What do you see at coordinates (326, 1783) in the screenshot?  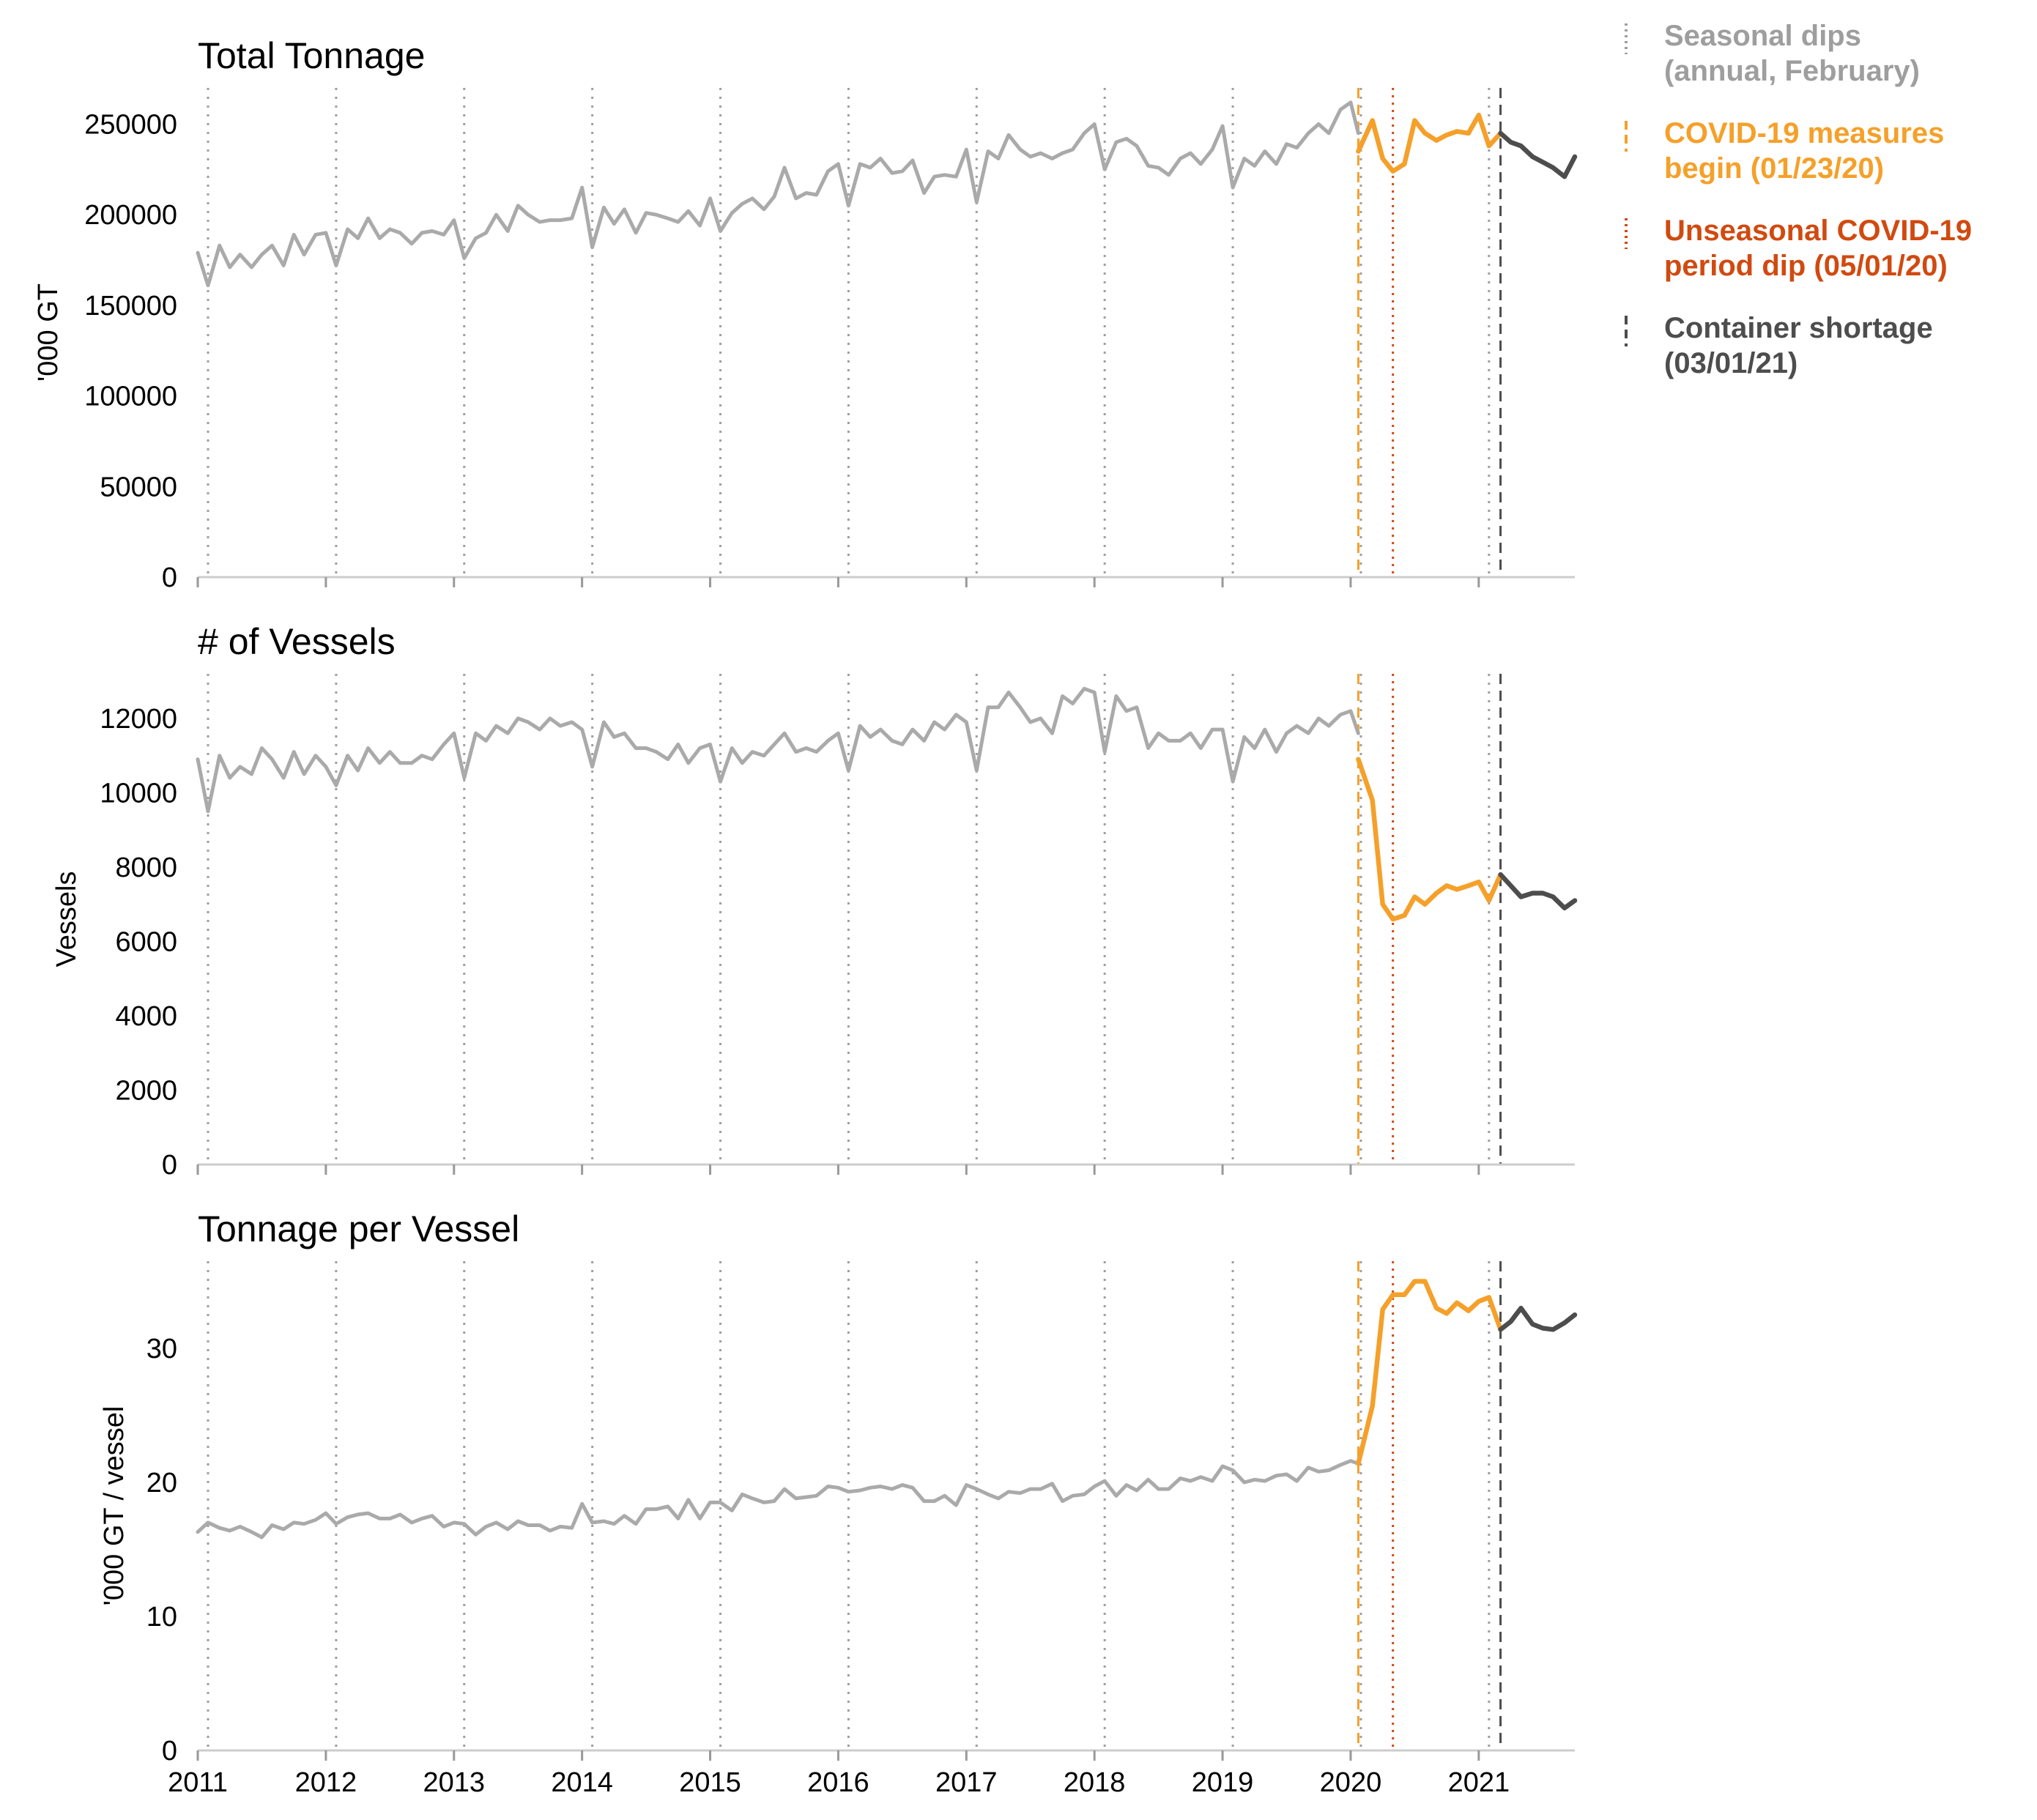 I see `x-tick-label: 2012` at bounding box center [326, 1783].